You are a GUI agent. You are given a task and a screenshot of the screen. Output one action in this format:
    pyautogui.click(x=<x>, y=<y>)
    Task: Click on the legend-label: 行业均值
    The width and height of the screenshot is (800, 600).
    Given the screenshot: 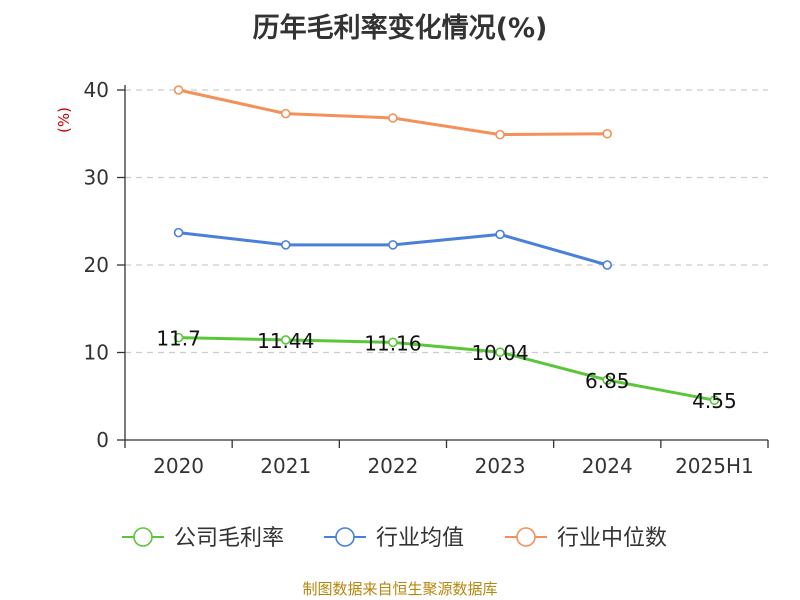 What is the action you would take?
    pyautogui.click(x=420, y=538)
    